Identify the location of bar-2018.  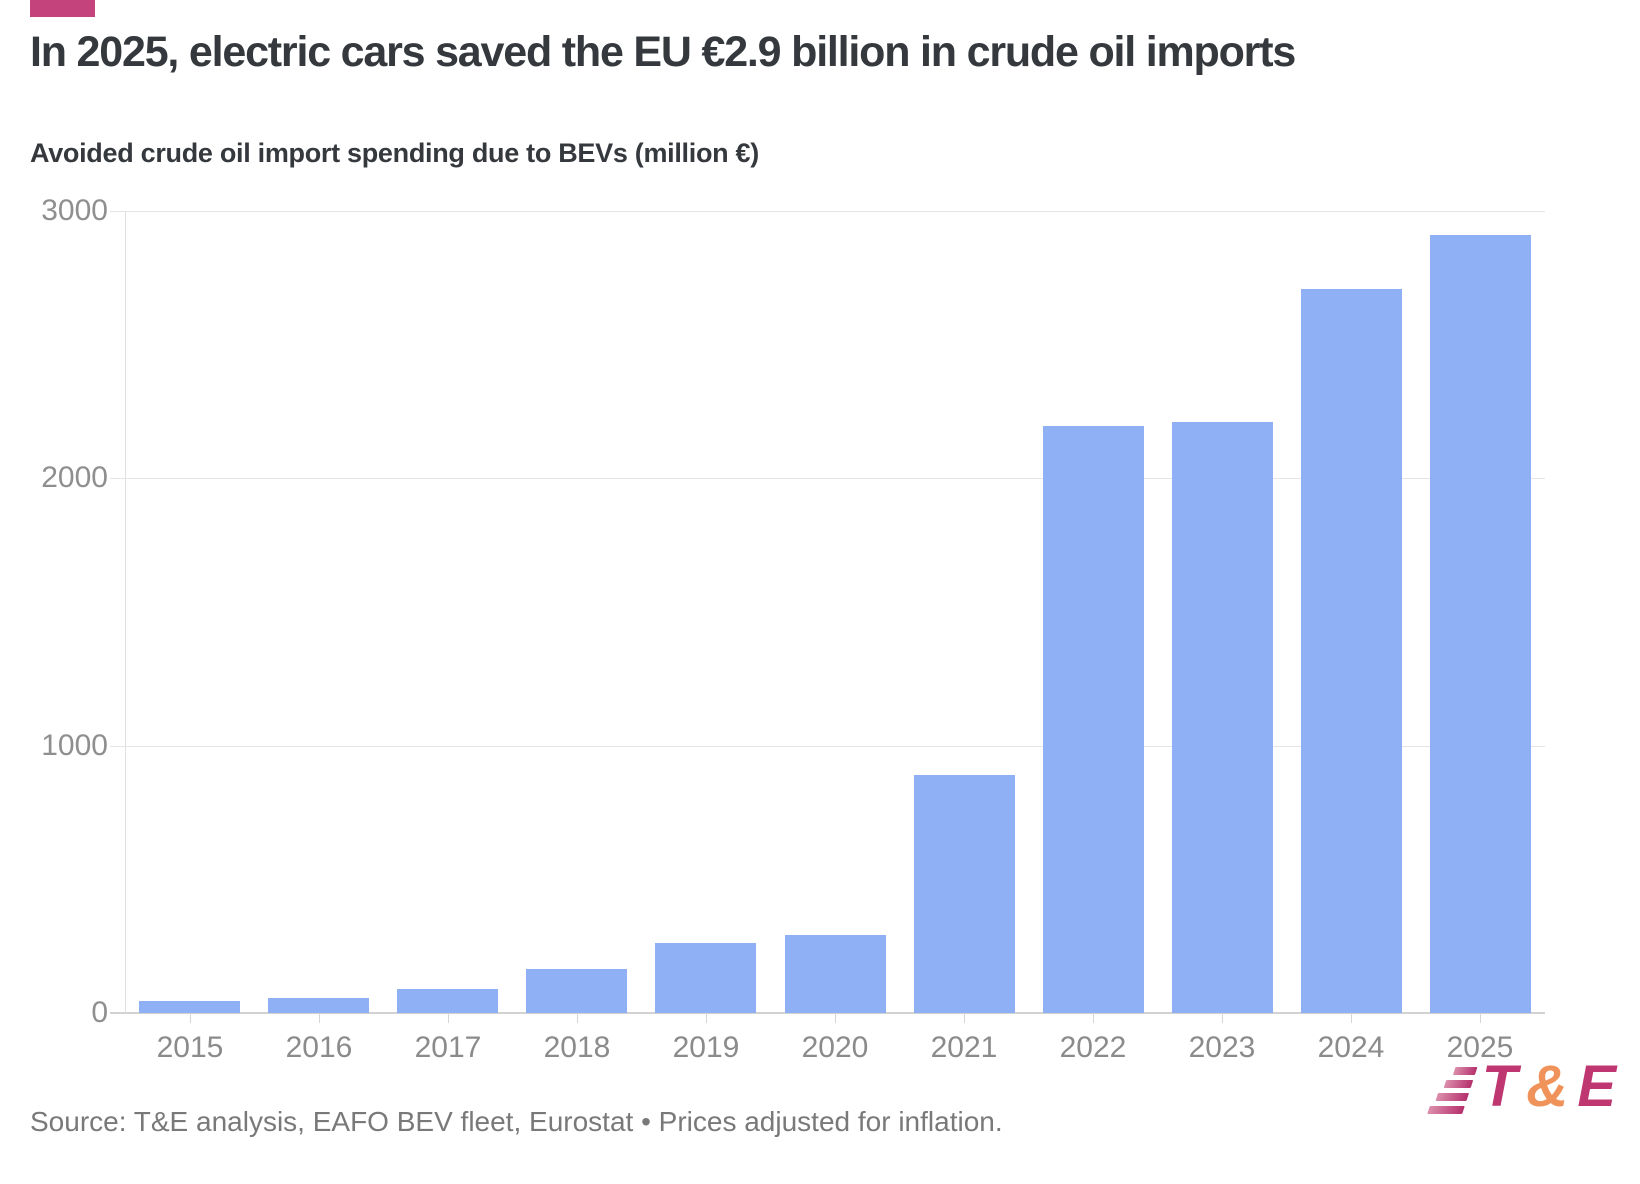
(576, 990).